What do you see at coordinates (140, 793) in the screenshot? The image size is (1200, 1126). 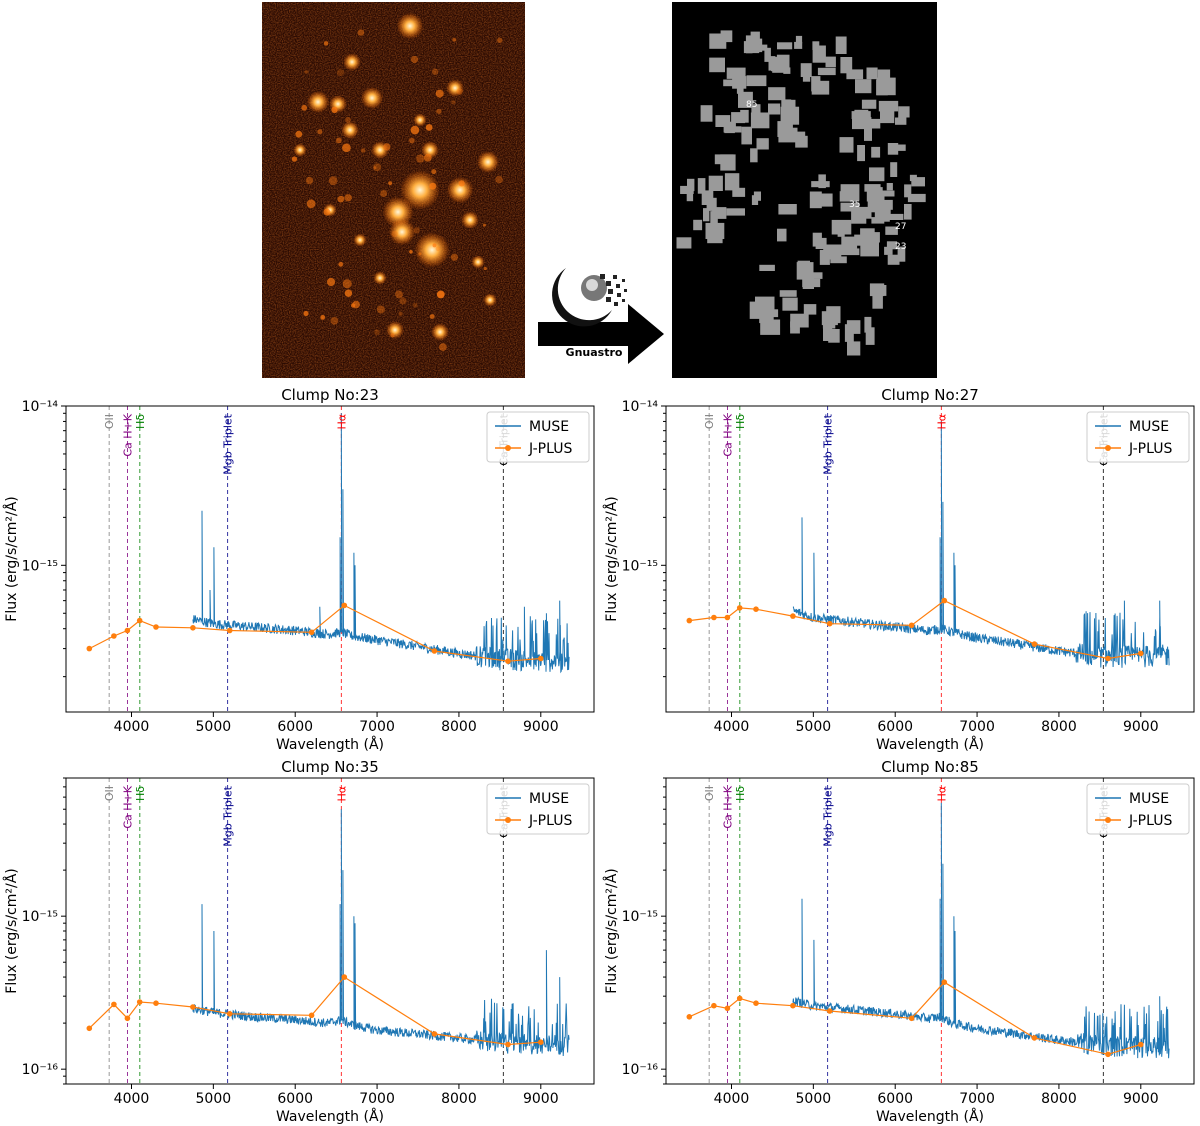 I see `line-marker-label: Hδ` at bounding box center [140, 793].